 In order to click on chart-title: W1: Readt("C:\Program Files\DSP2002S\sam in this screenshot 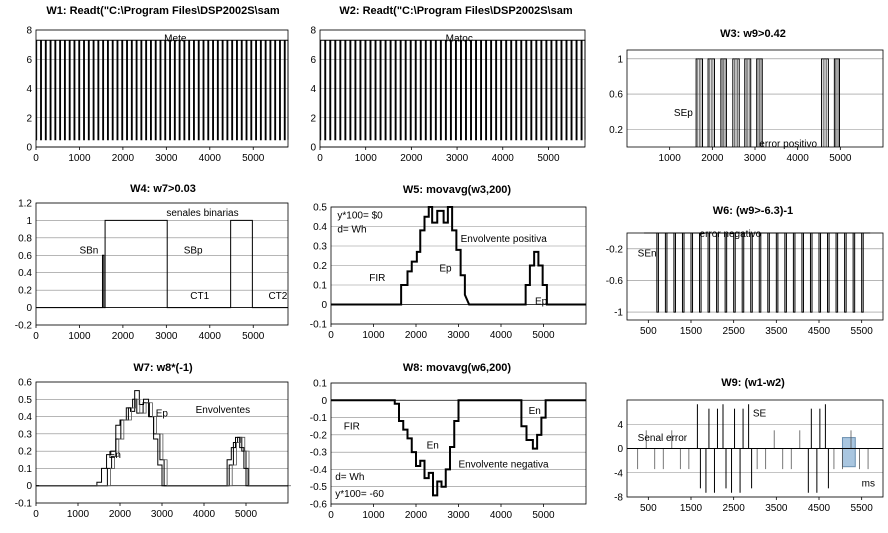, I will do `click(162, 11)`.